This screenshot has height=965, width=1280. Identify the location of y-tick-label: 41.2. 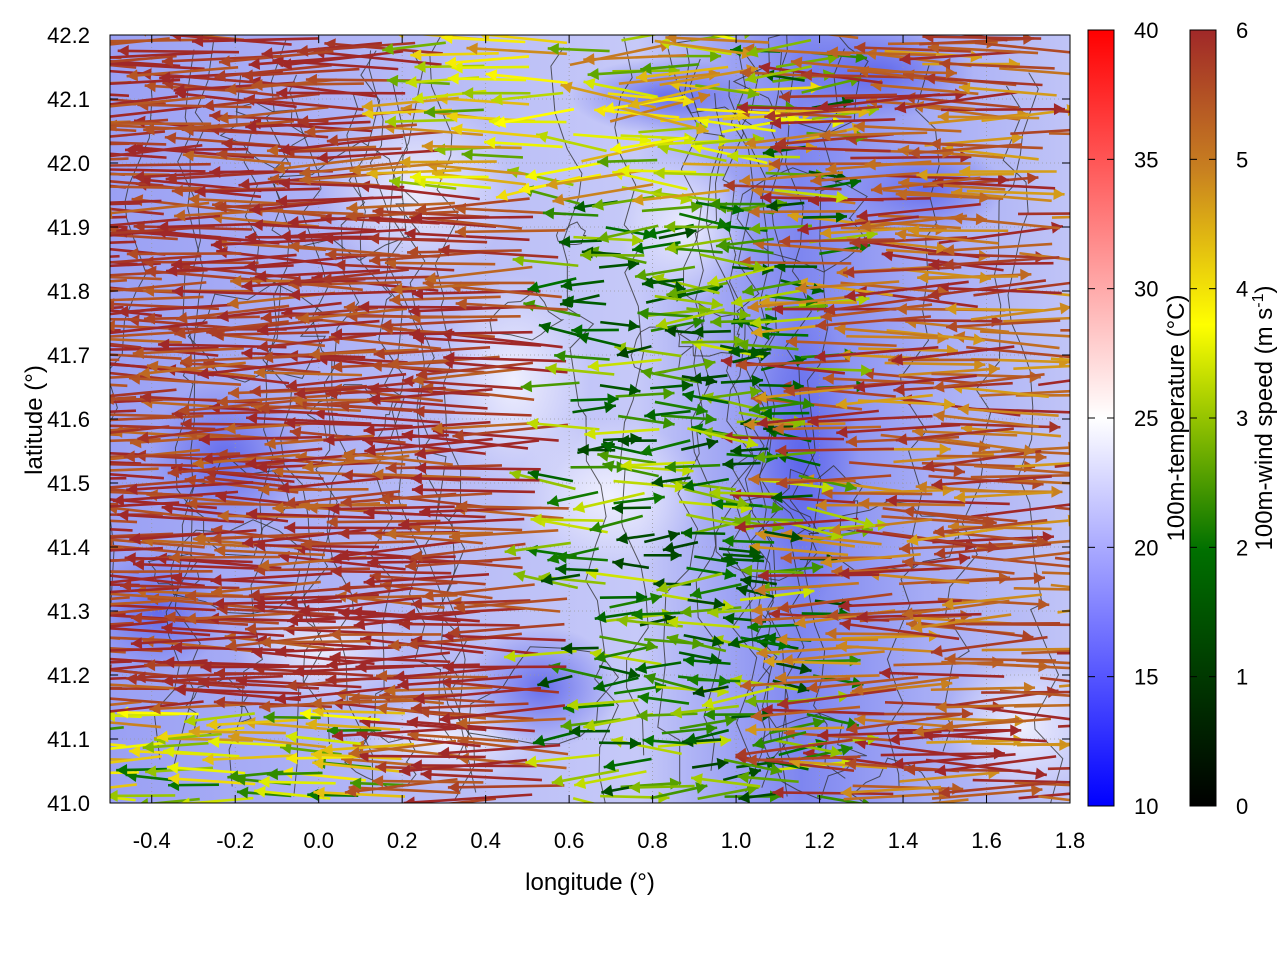
(68, 675).